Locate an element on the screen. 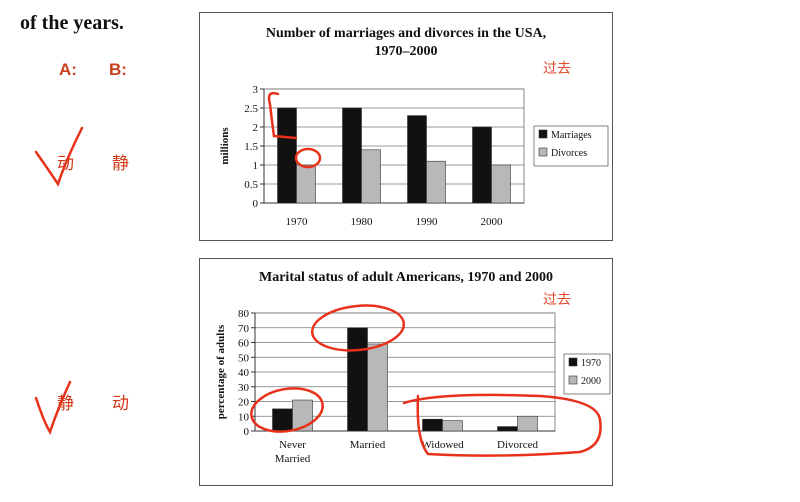 This screenshot has height=502, width=800. chart2-category-label: Divorced is located at coordinates (517, 445).